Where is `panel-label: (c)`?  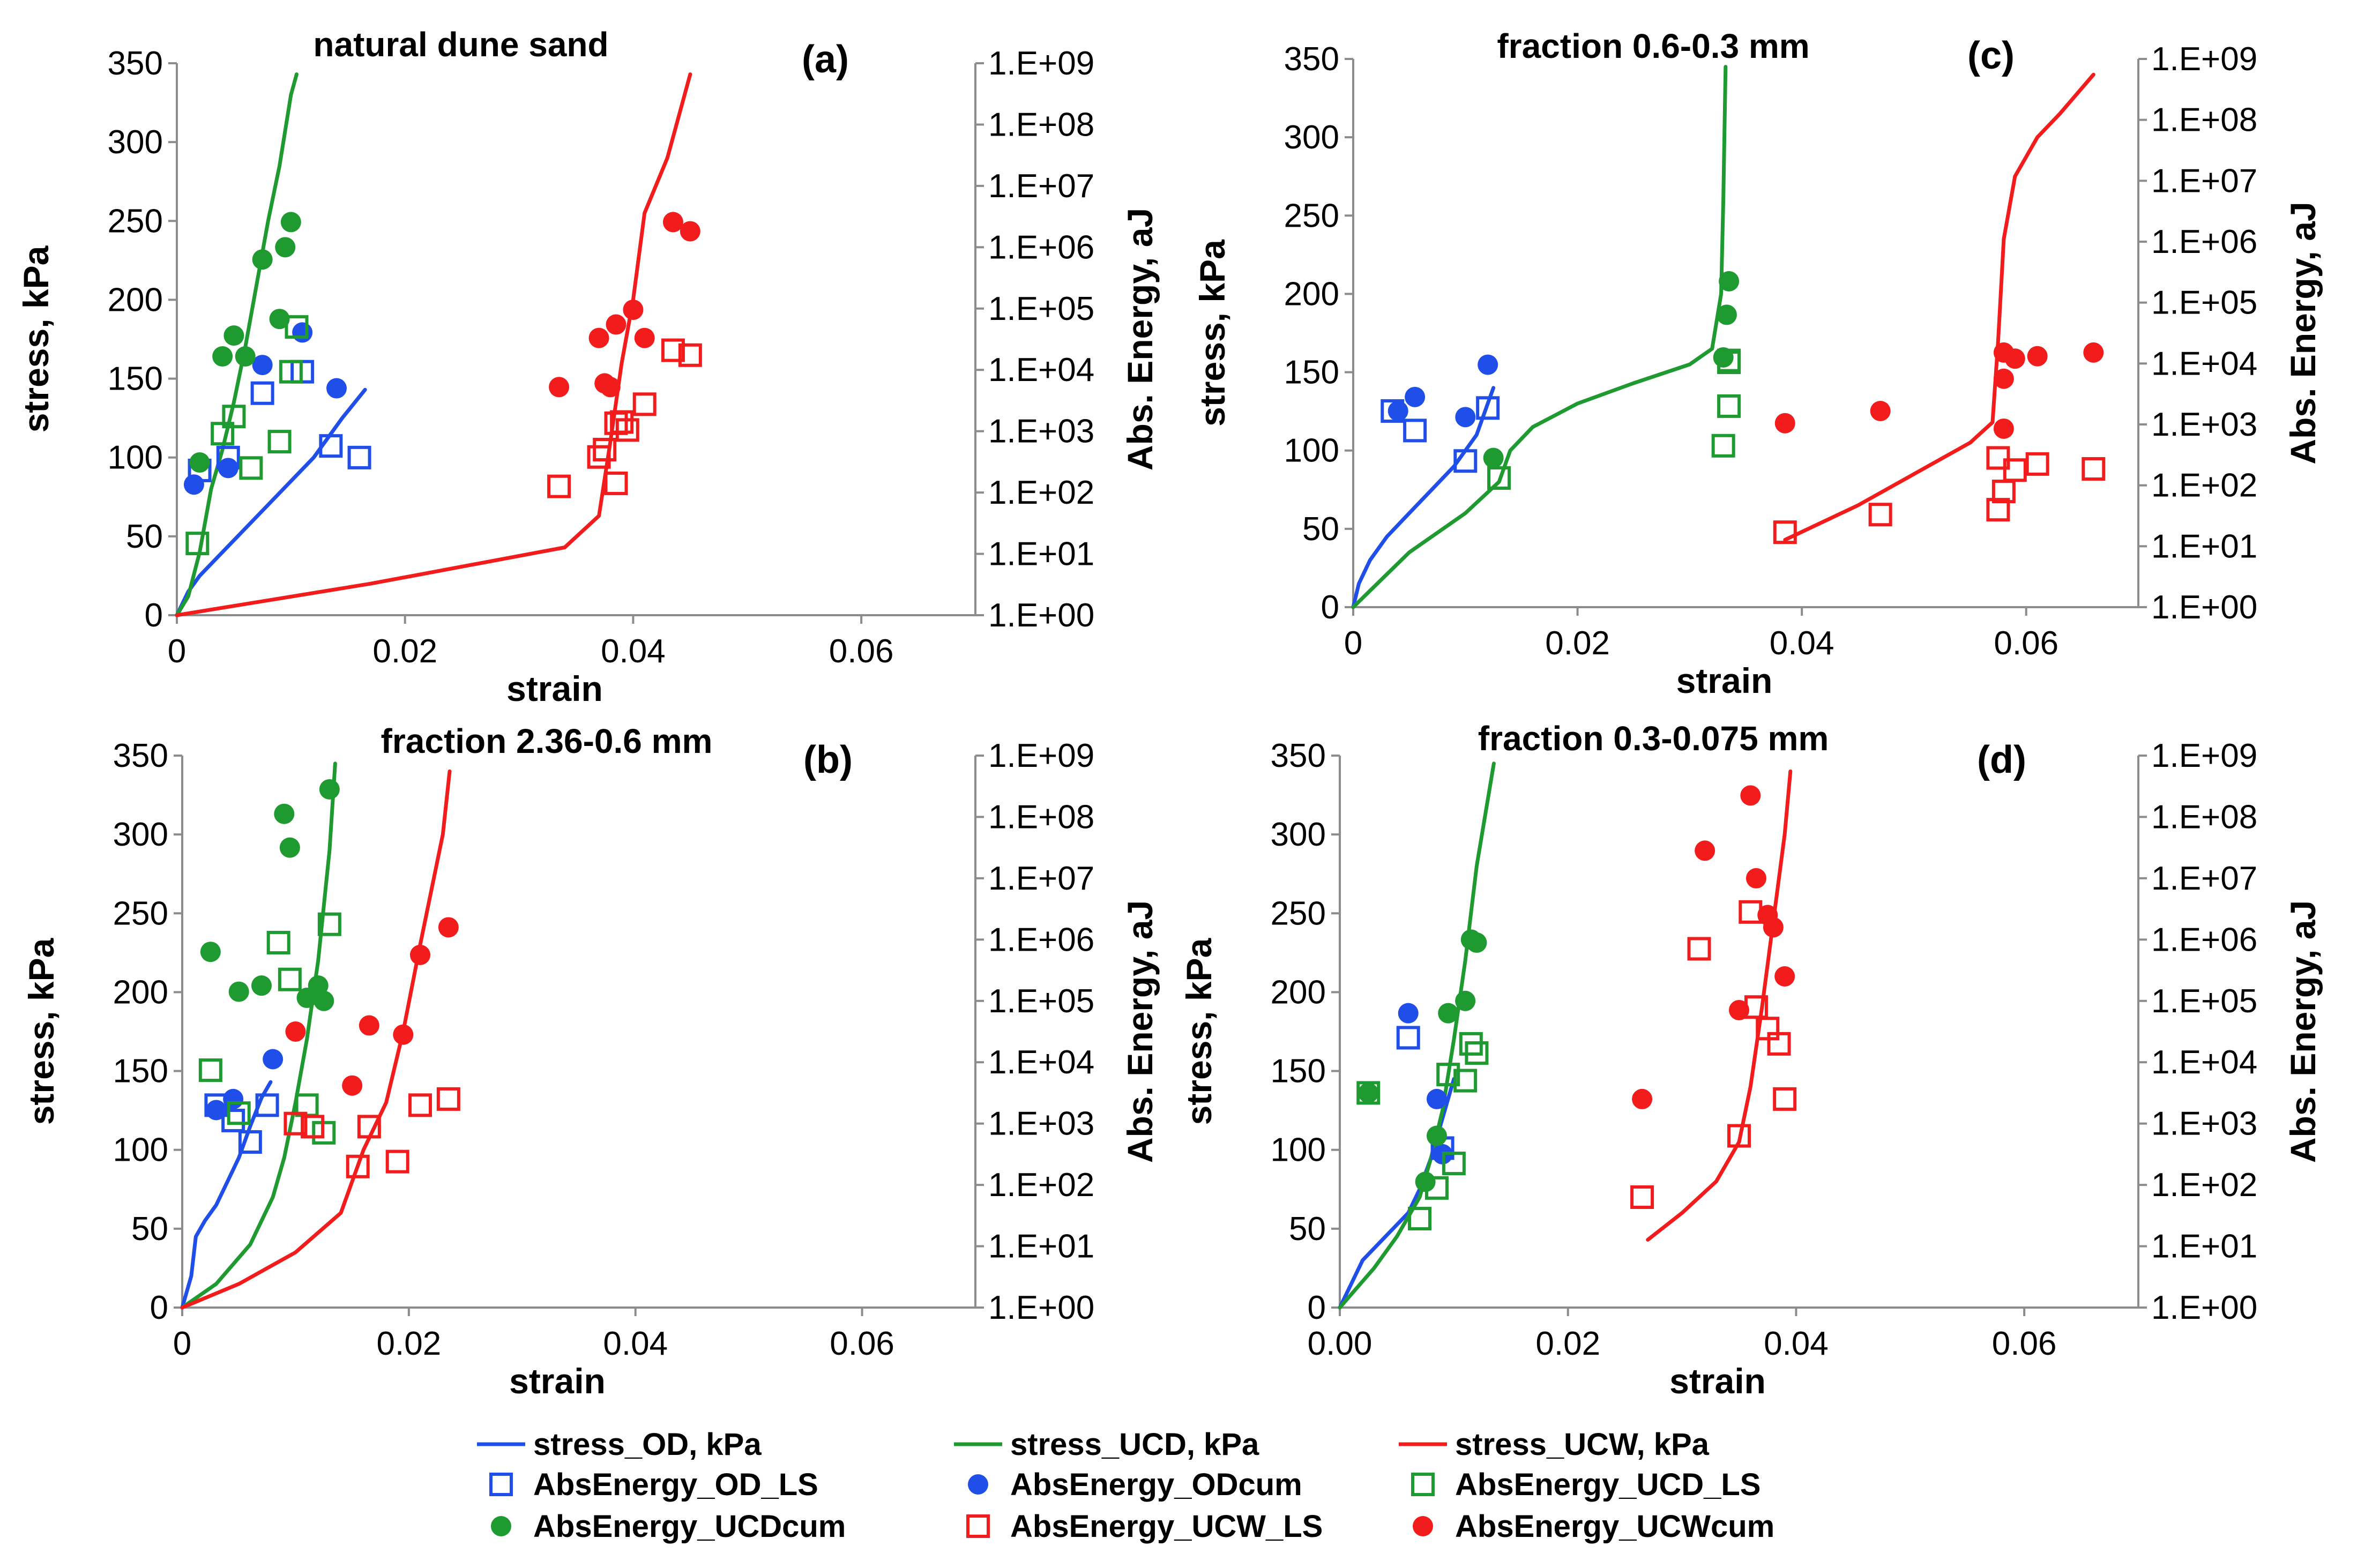
panel-label: (c) is located at coordinates (1991, 56).